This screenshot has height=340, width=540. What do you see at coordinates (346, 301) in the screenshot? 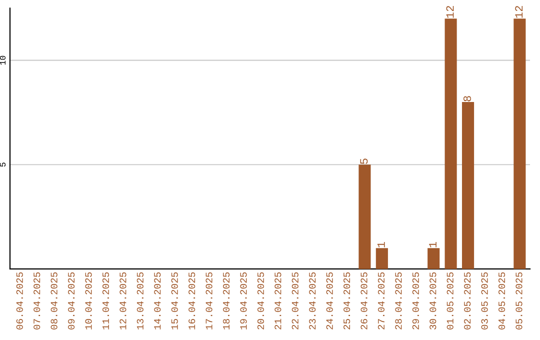
I see `x-tick-label: 25.04.2025` at bounding box center [346, 301].